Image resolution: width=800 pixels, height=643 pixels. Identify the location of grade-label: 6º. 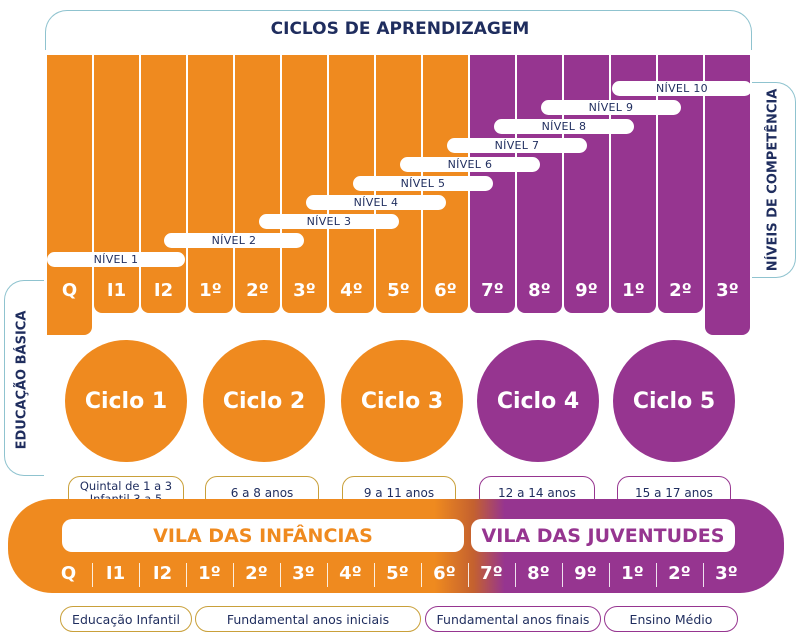
(445, 290).